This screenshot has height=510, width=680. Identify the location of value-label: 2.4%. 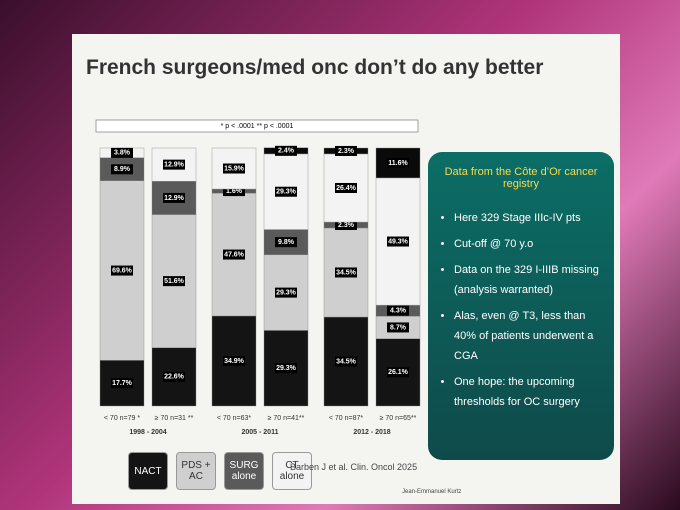
(286, 151).